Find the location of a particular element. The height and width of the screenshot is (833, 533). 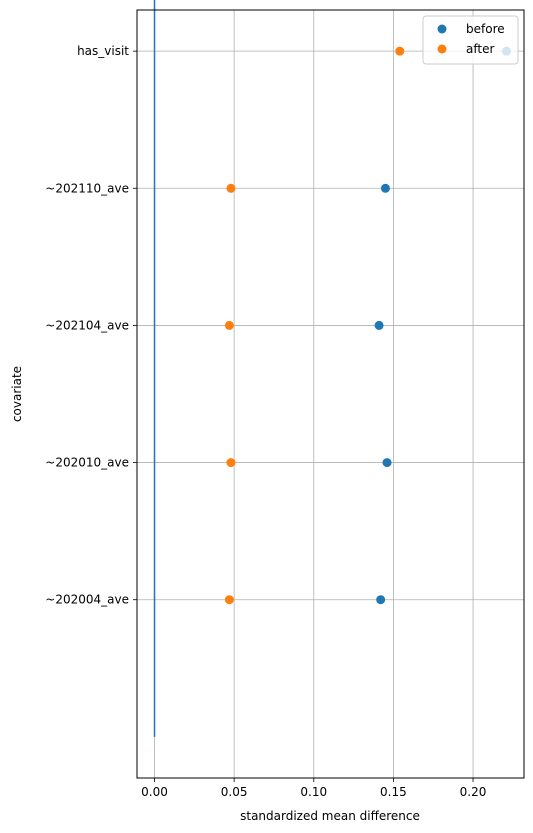

x-tick-label: 0.00 is located at coordinates (154, 792).